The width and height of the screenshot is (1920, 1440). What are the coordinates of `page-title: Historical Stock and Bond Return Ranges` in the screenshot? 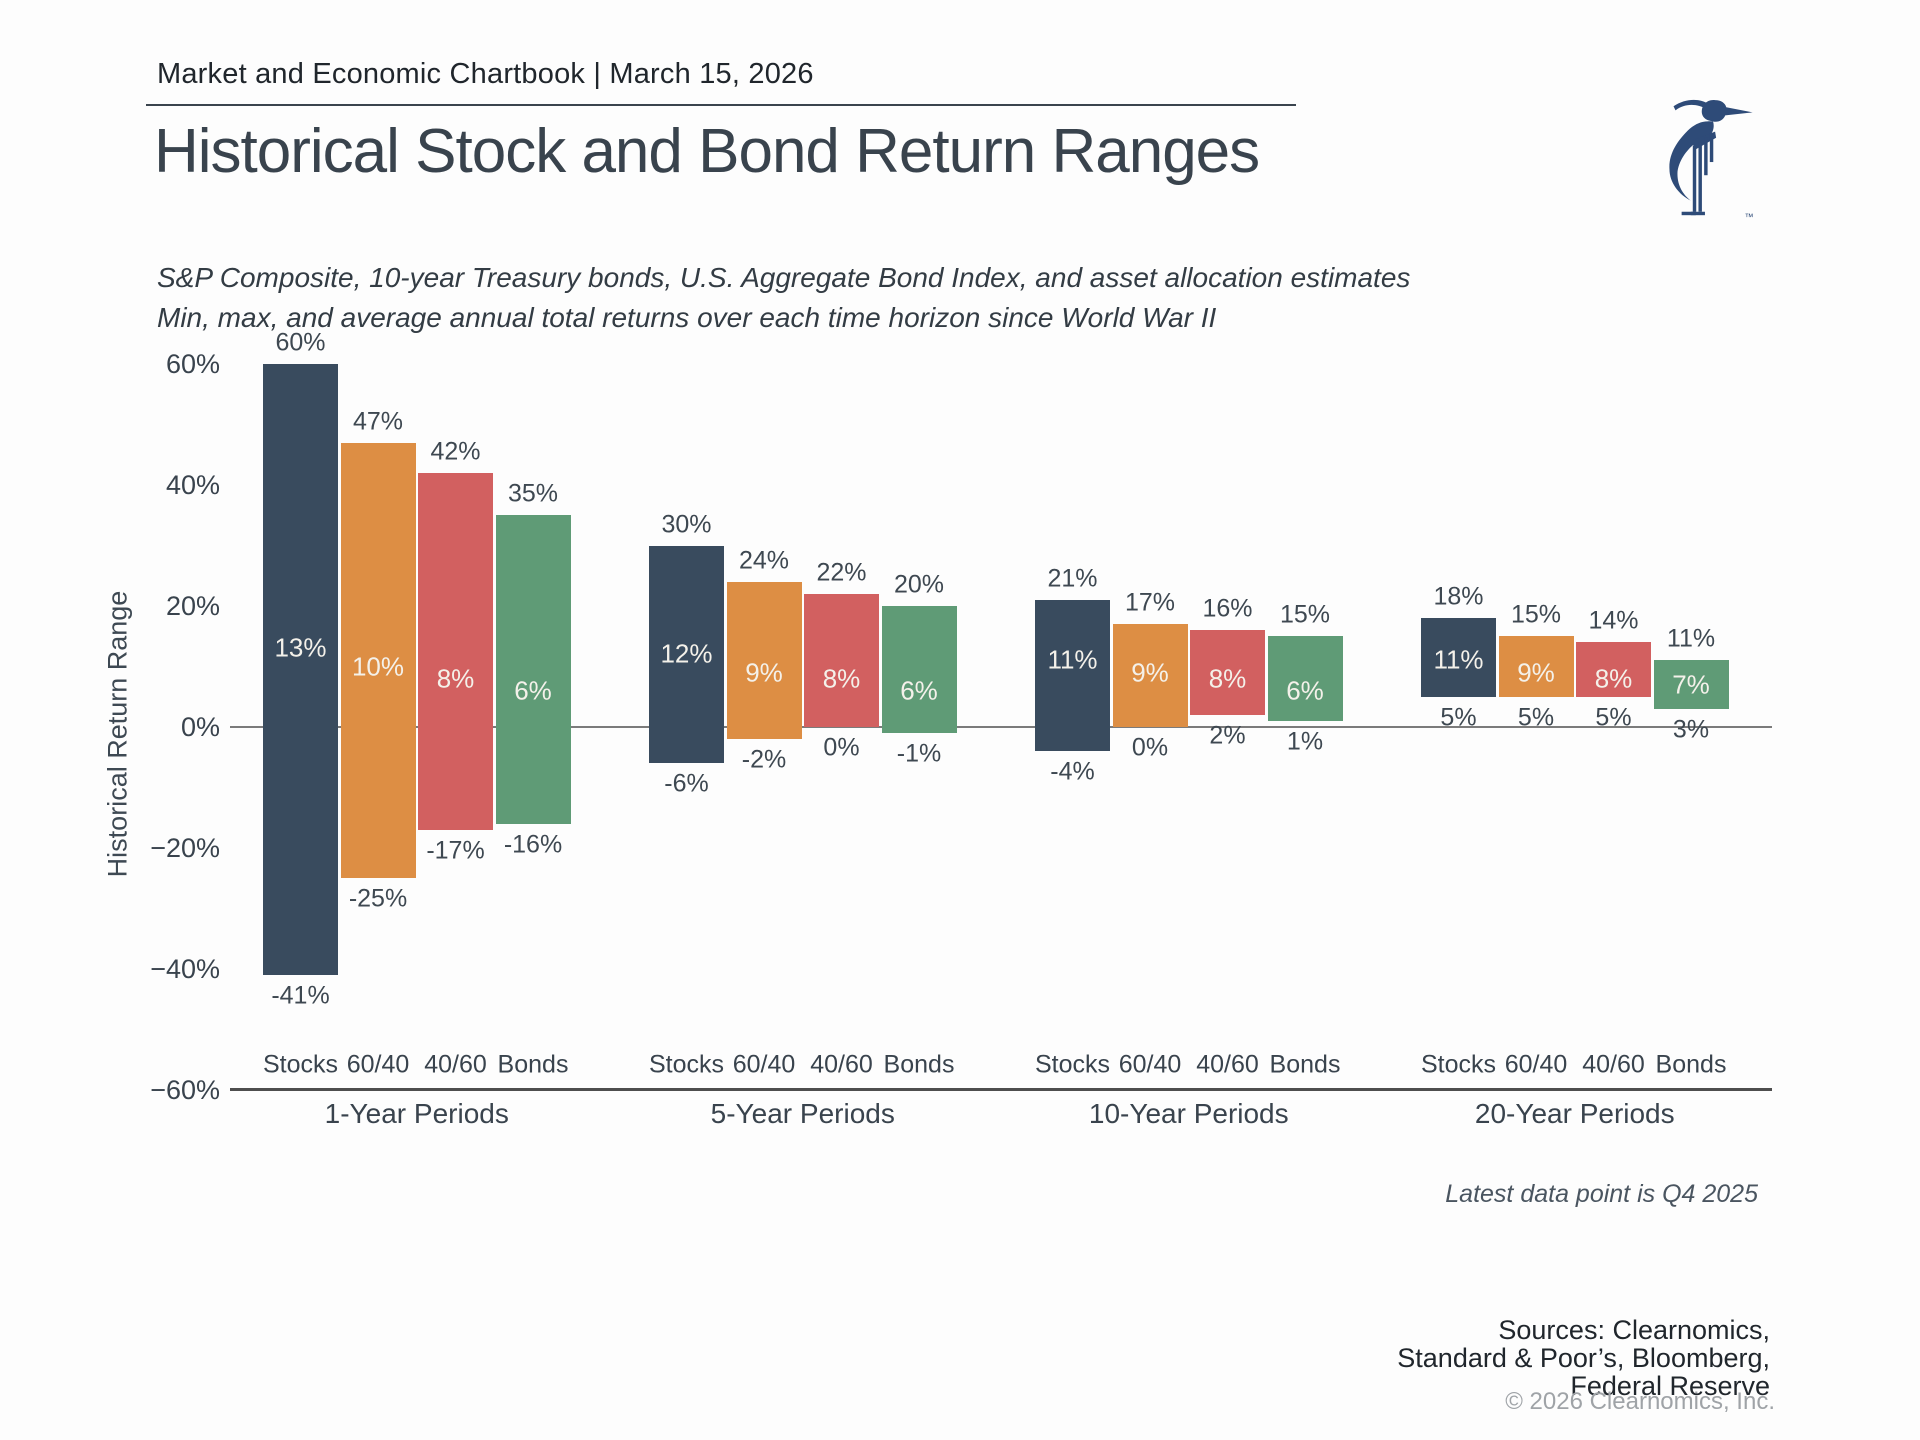 It's located at (707, 151).